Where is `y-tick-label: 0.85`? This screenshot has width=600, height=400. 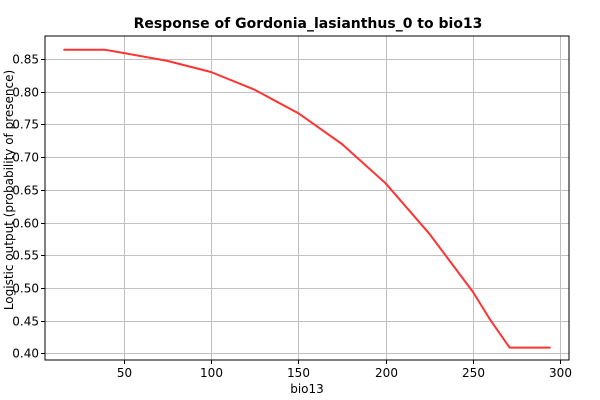 y-tick-label: 0.85 is located at coordinates (25, 60).